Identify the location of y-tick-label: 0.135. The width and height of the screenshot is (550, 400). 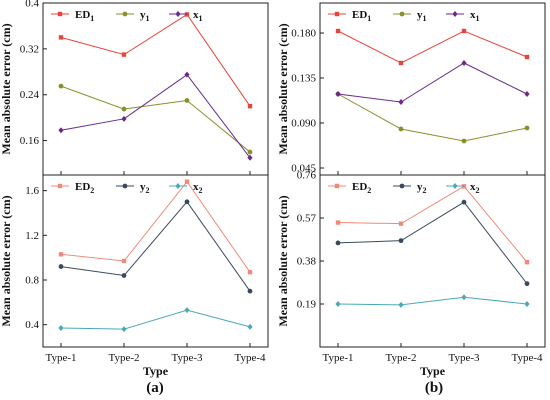
(303, 79).